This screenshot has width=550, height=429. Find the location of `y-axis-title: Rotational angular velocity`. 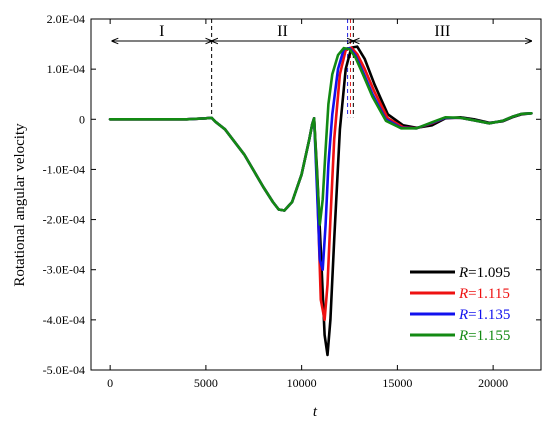

y-axis-title: Rotational angular velocity is located at coordinates (20, 205).